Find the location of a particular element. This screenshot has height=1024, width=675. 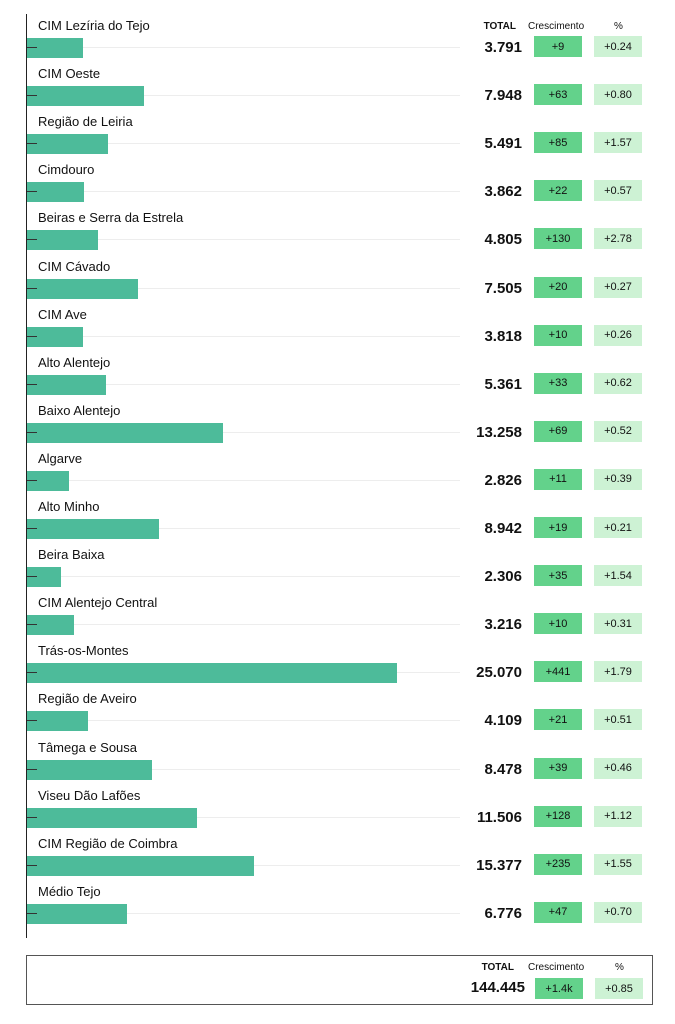

growth-badge: +128 is located at coordinates (558, 816).